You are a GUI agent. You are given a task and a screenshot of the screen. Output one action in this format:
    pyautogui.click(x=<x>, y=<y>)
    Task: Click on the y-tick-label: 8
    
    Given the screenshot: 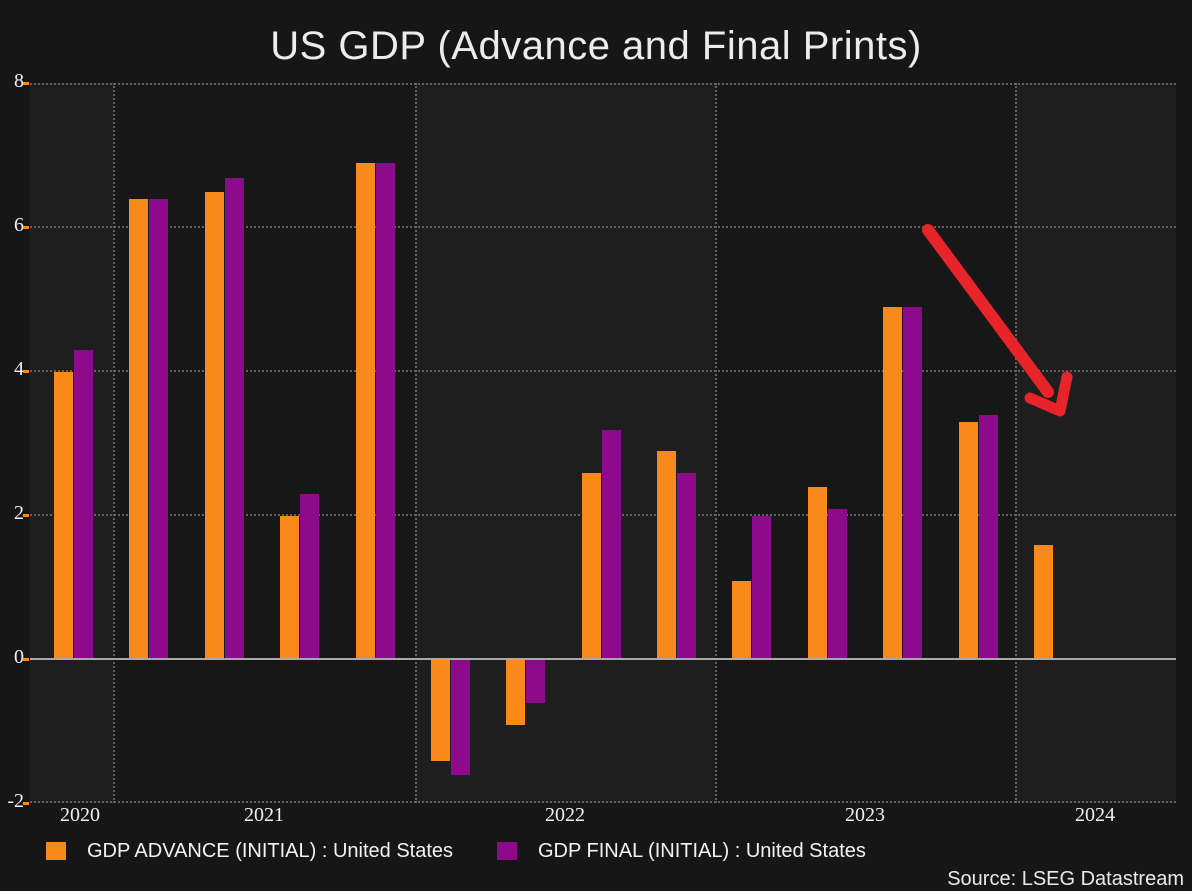 What is the action you would take?
    pyautogui.click(x=19, y=81)
    